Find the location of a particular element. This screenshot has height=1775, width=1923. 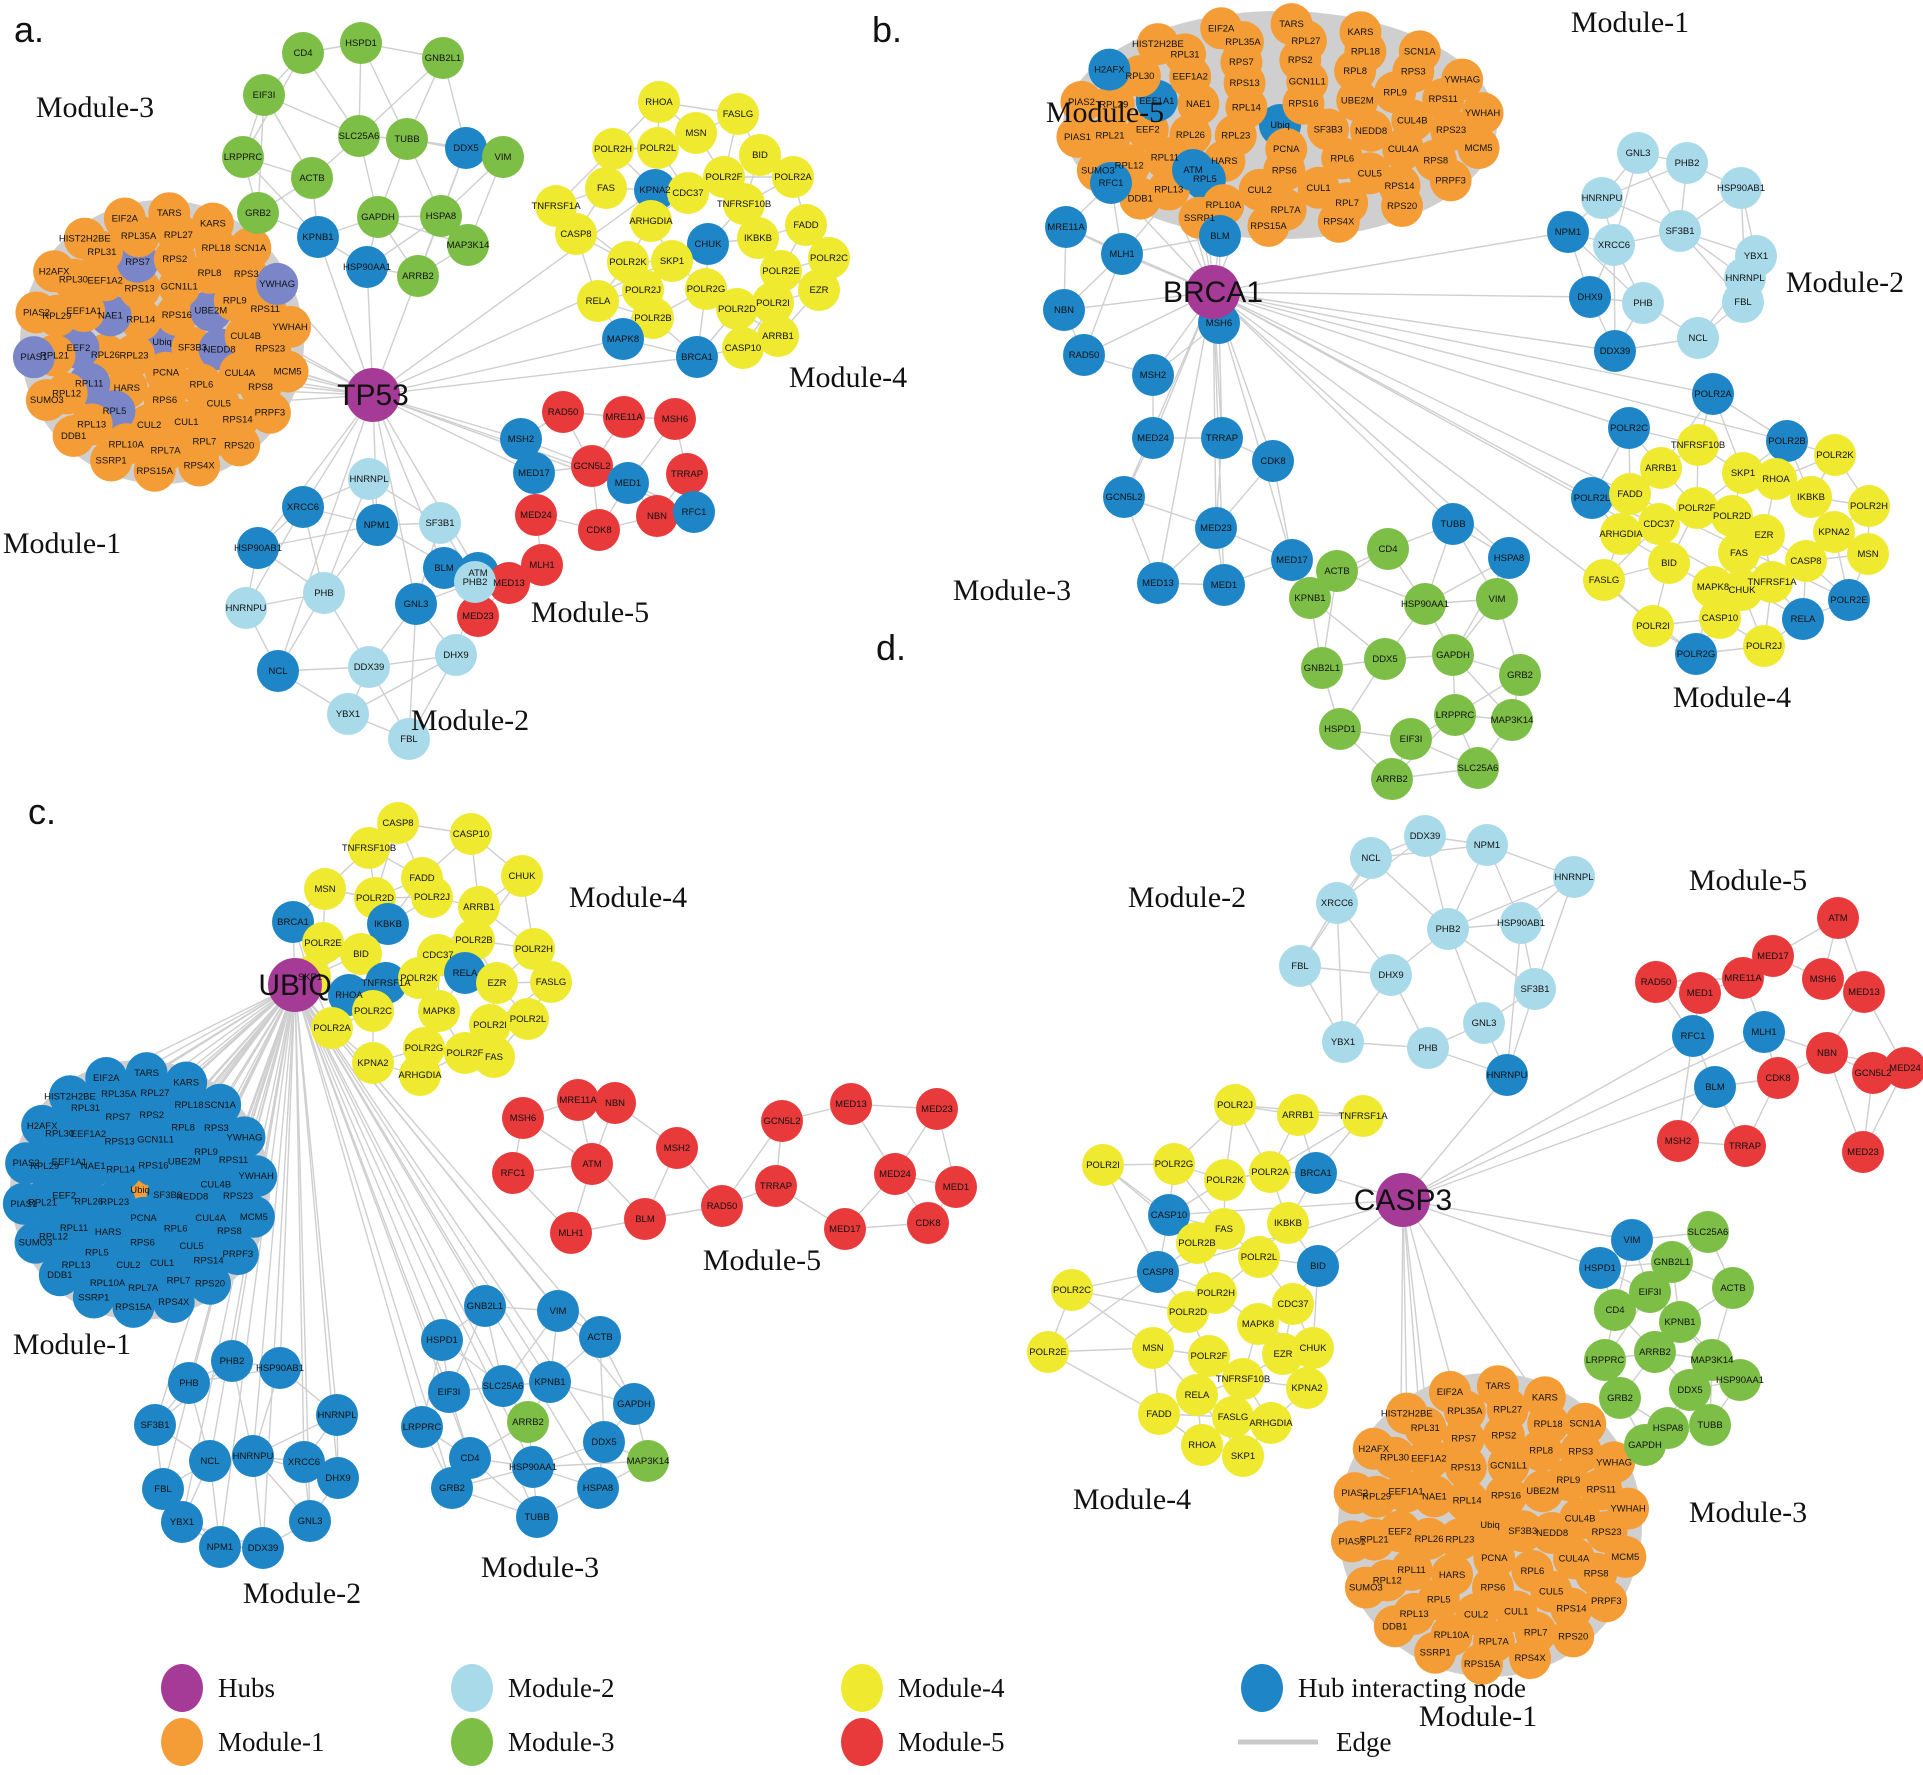

gene-node-label: RPS13 is located at coordinates (1245, 83).